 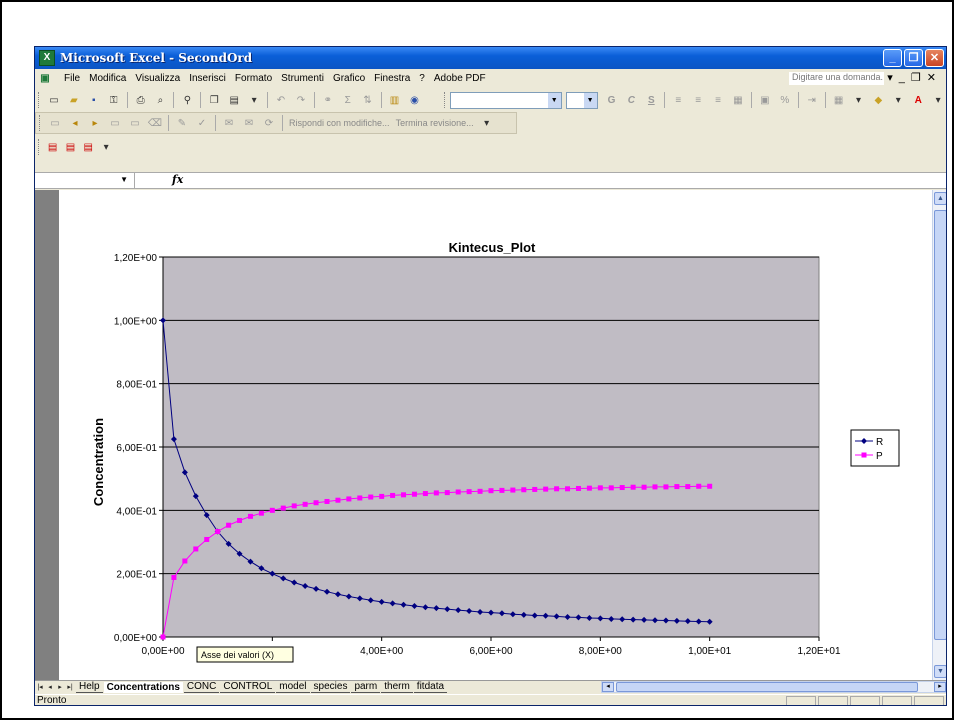 I want to click on sheet-tab-species: species, so click(x=331, y=687).